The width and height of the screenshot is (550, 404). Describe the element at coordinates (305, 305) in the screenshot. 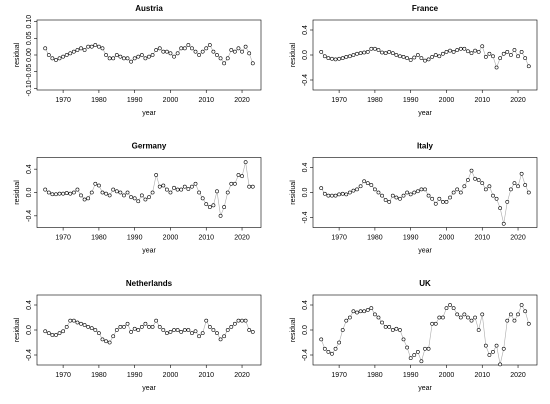

I see `y-tick-label: 0.4` at that location.